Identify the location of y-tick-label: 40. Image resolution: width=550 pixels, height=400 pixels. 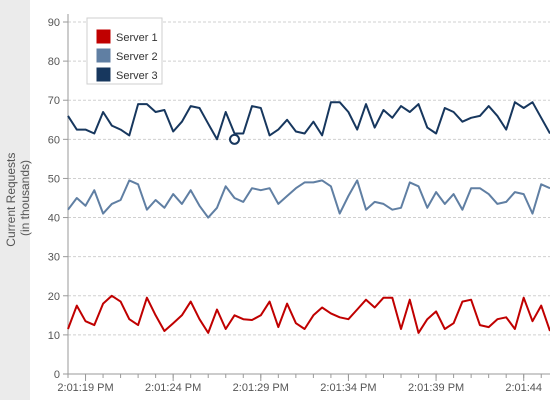
(54, 219).